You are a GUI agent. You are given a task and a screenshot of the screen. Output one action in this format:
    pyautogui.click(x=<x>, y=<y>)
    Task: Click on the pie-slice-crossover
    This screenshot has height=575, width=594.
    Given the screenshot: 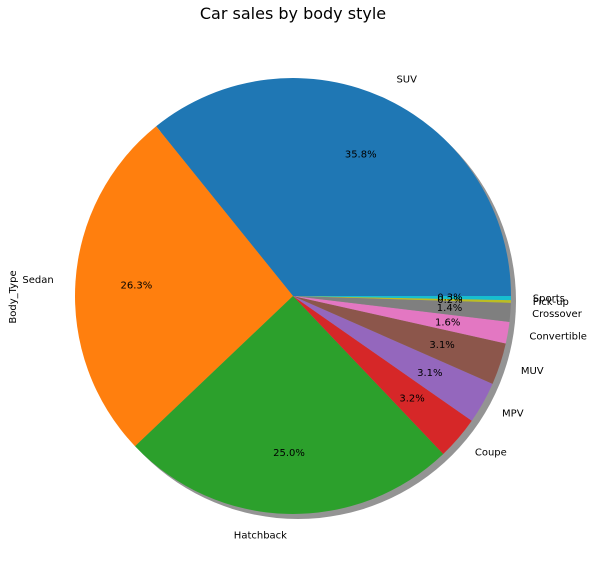 What is the action you would take?
    pyautogui.click(x=402, y=309)
    